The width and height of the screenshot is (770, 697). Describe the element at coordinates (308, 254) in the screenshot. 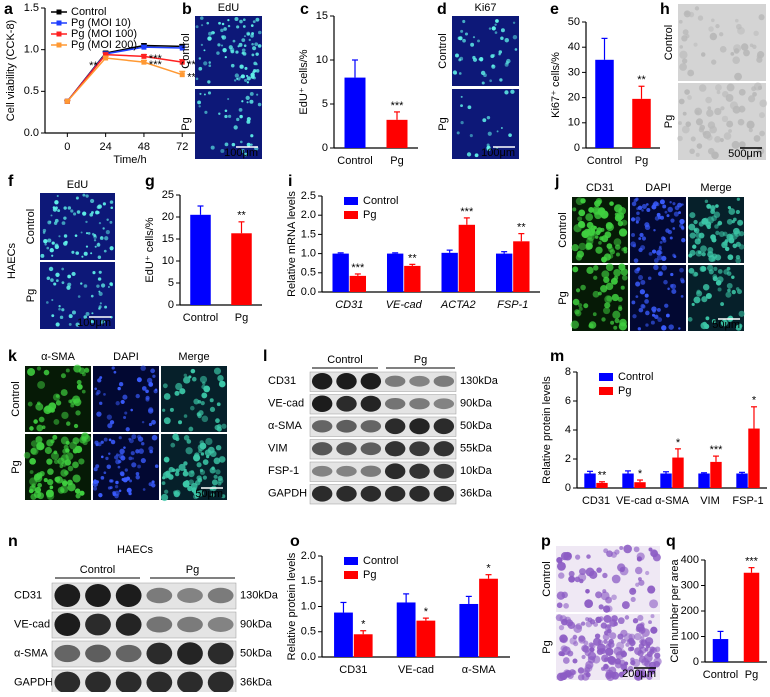

I see `y-tick-label: 1.0` at that location.